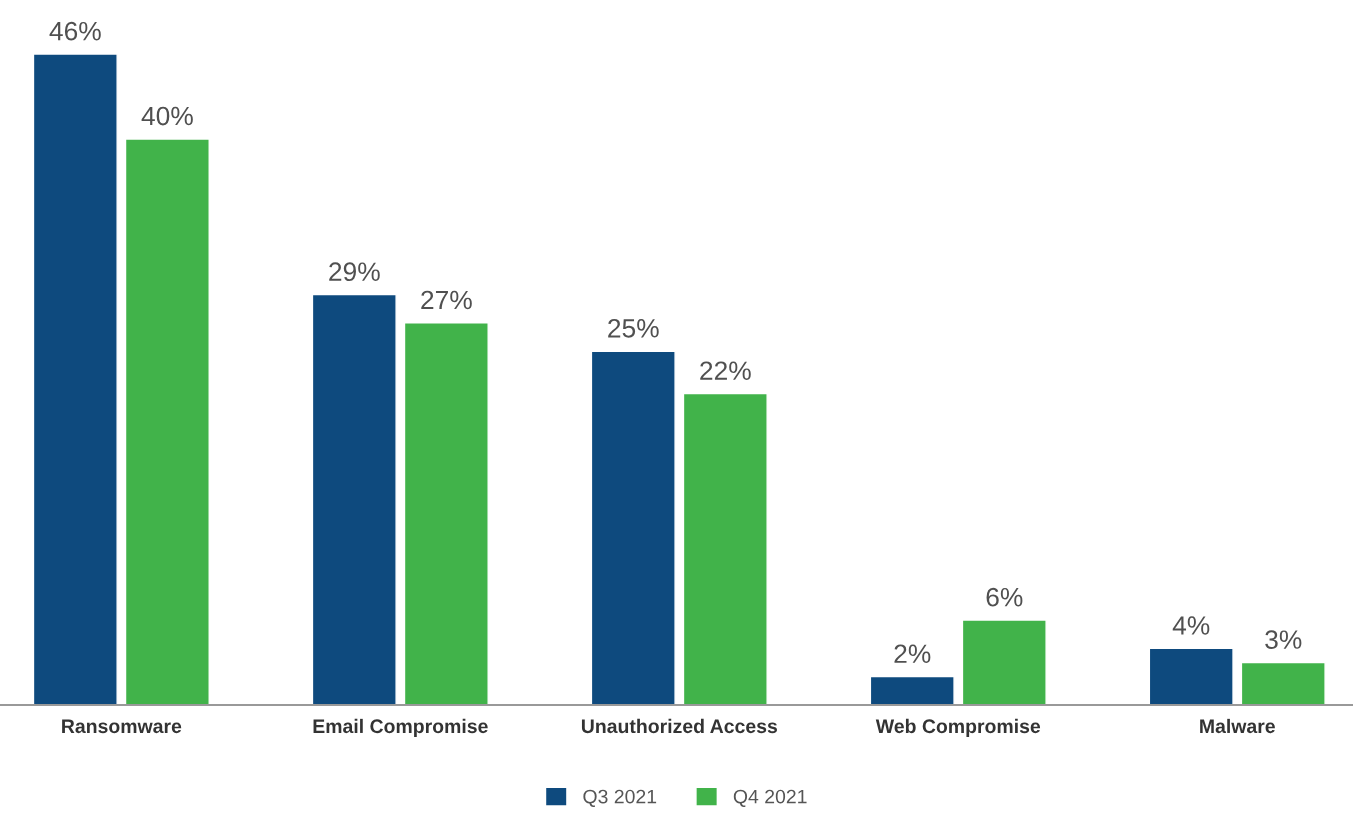 Image resolution: width=1353 pixels, height=825 pixels. Describe the element at coordinates (620, 798) in the screenshot. I see `legend-label: Q3 2021` at that location.